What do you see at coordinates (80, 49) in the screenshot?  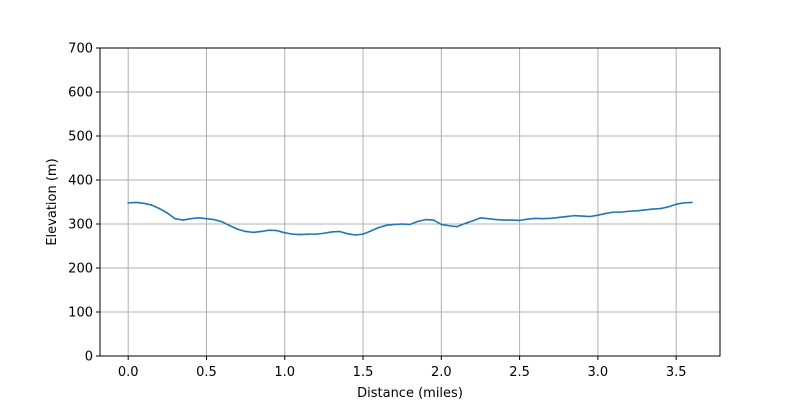 I see `y-tick-label: 700` at bounding box center [80, 49].